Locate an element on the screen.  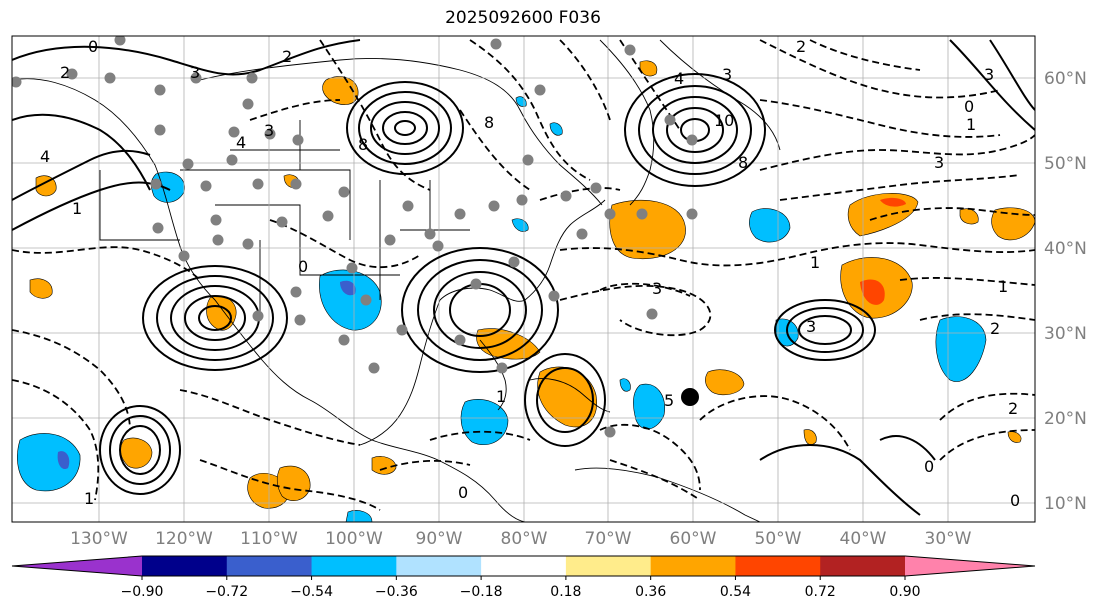
longitude-label: 130°W is located at coordinates (99, 539).